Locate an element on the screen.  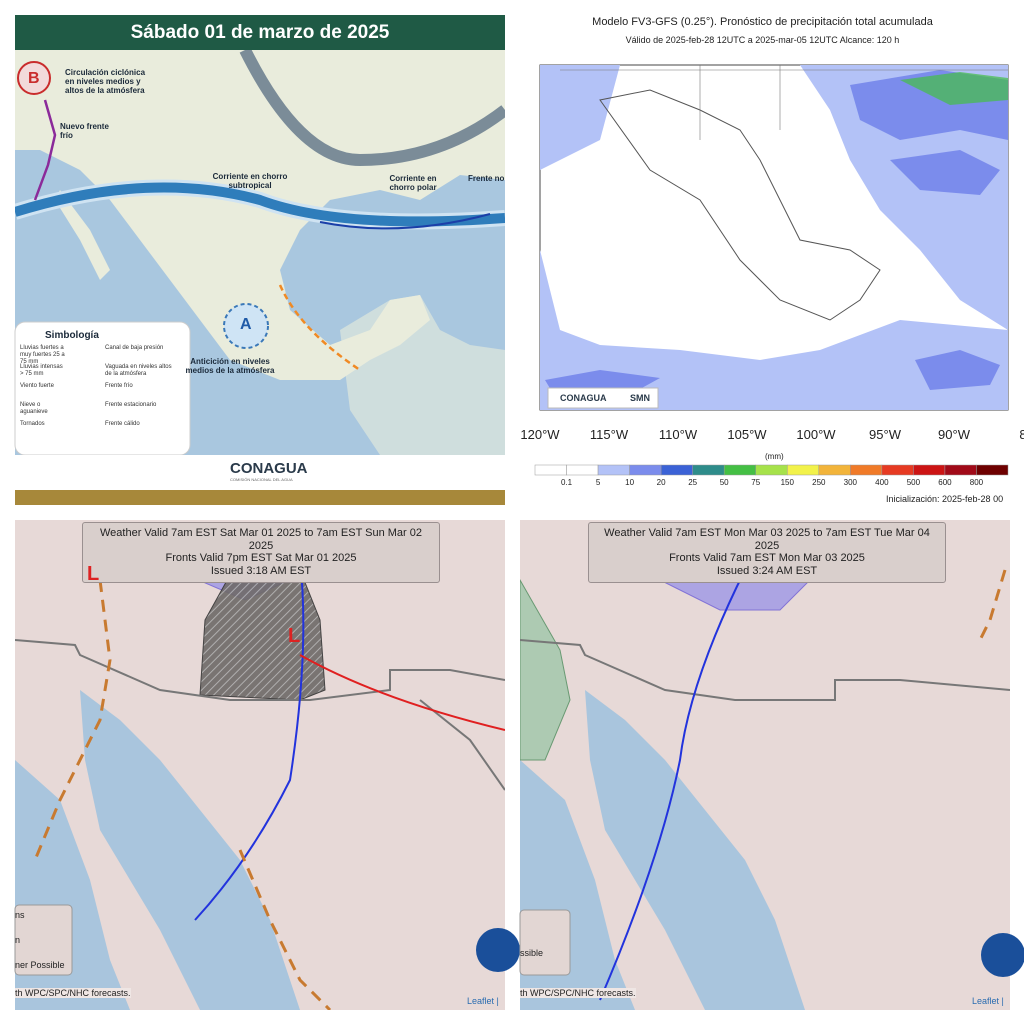
header-line: Issued 3:24 AM EST is located at coordinates (767, 570).